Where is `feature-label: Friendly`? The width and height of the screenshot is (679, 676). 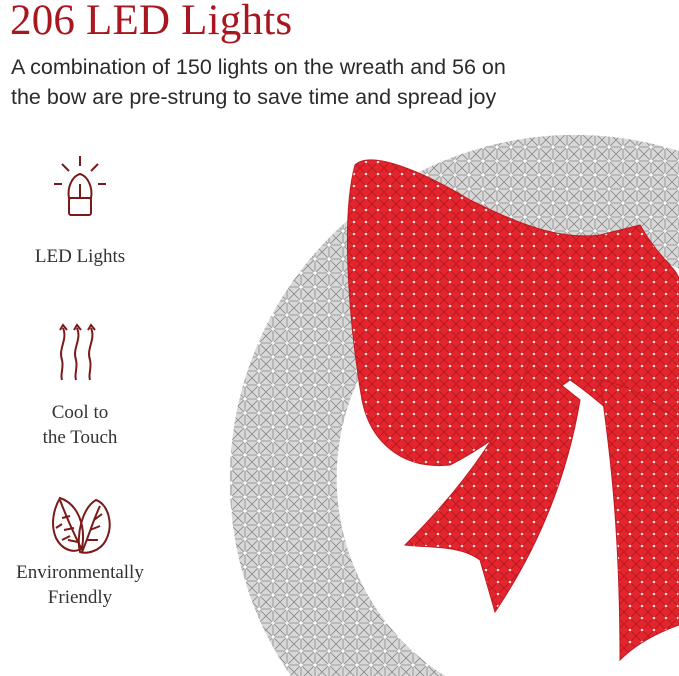 feature-label: Friendly is located at coordinates (80, 597).